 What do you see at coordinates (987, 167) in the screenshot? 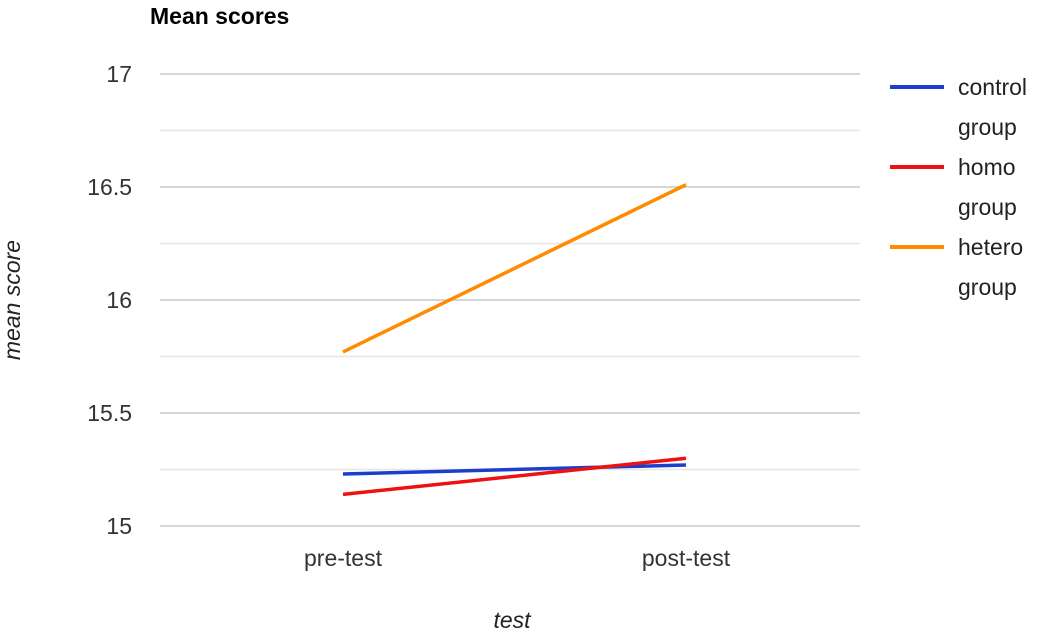
I see `legend-label: homo` at bounding box center [987, 167].